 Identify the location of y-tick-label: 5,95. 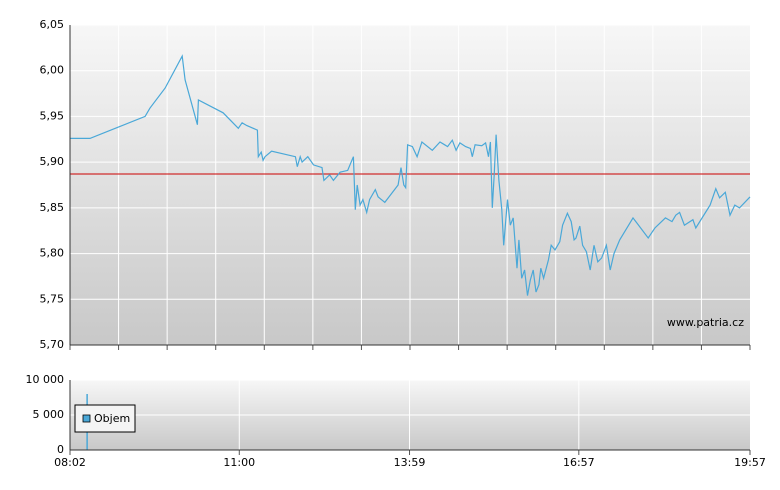
(52, 115).